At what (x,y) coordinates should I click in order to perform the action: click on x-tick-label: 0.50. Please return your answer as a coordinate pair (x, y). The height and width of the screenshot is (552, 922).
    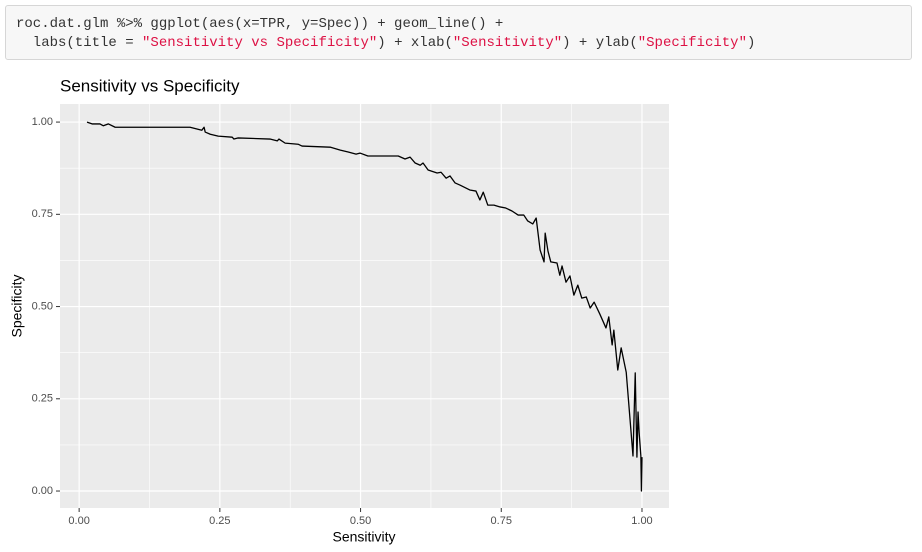
    Looking at the image, I should click on (360, 521).